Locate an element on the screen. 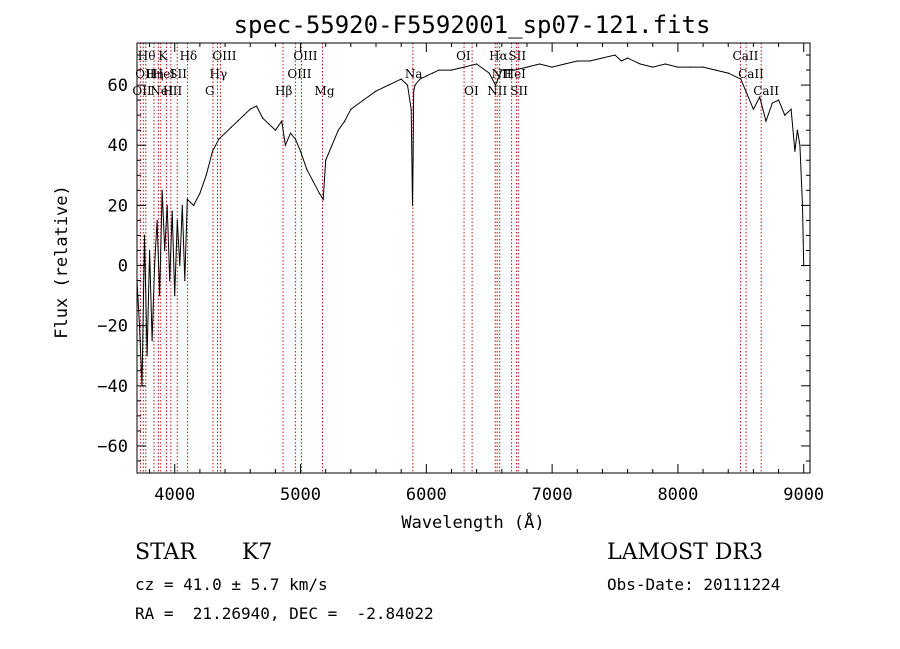 The image size is (900, 649). marker-label-23: HeI is located at coordinates (515, 74).